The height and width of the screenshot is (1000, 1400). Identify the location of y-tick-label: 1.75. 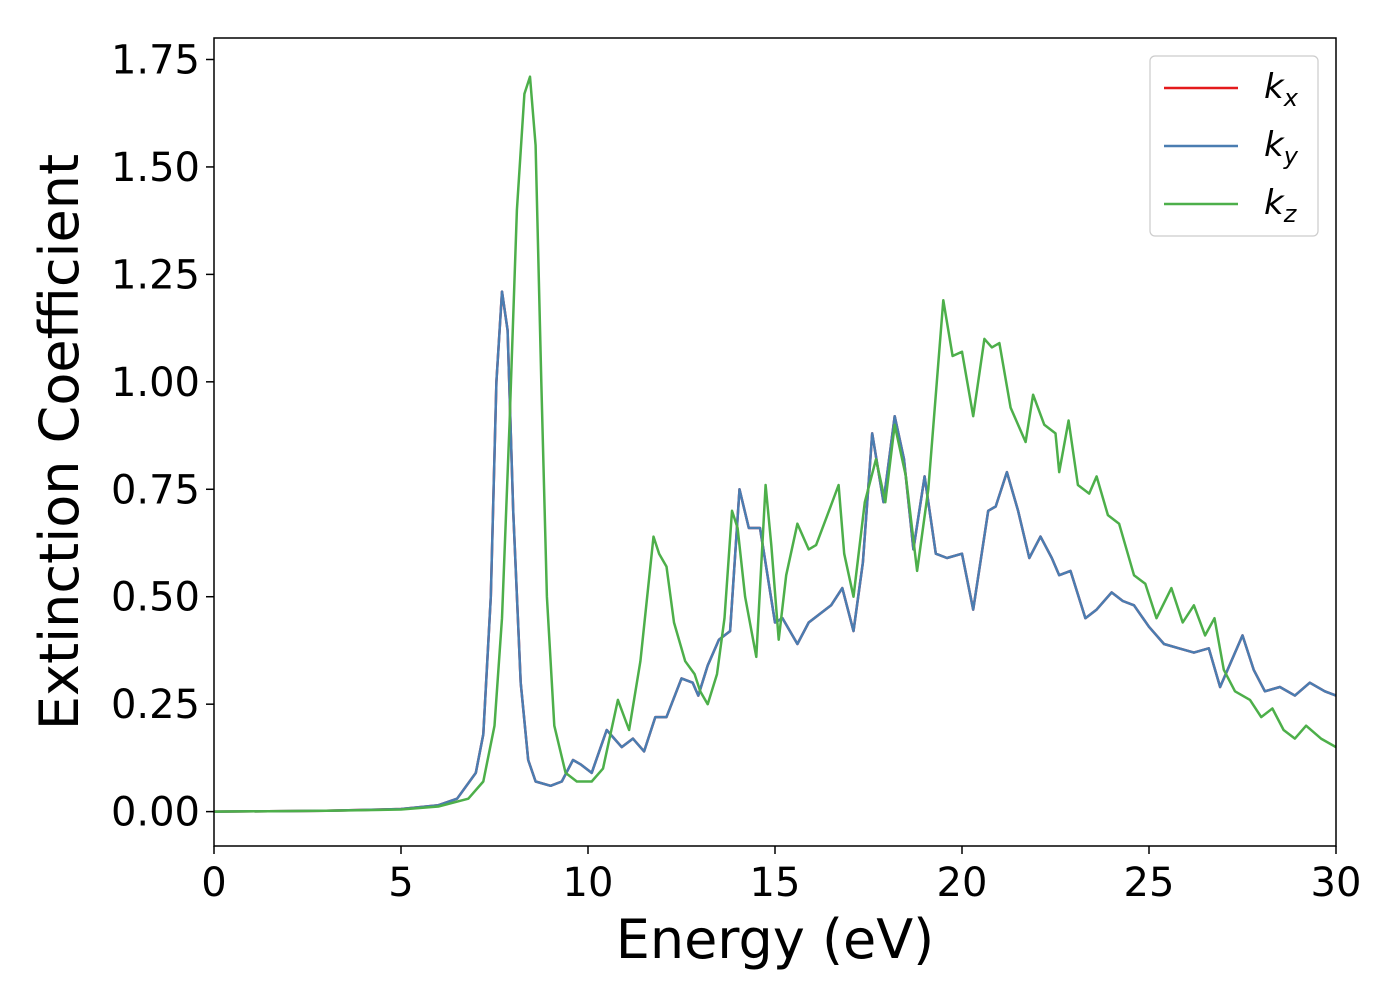
(155, 60).